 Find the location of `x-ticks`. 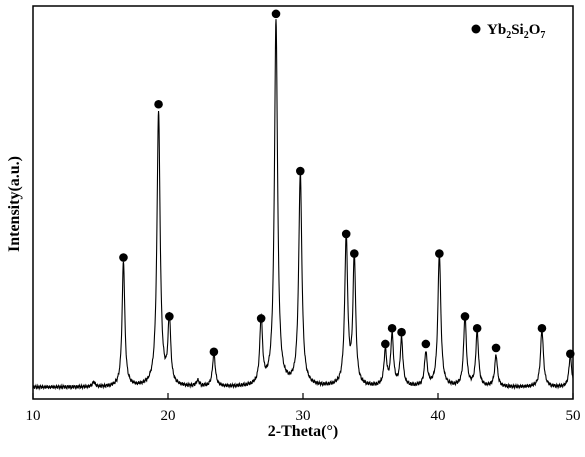

x-ticks is located at coordinates (303, 396).